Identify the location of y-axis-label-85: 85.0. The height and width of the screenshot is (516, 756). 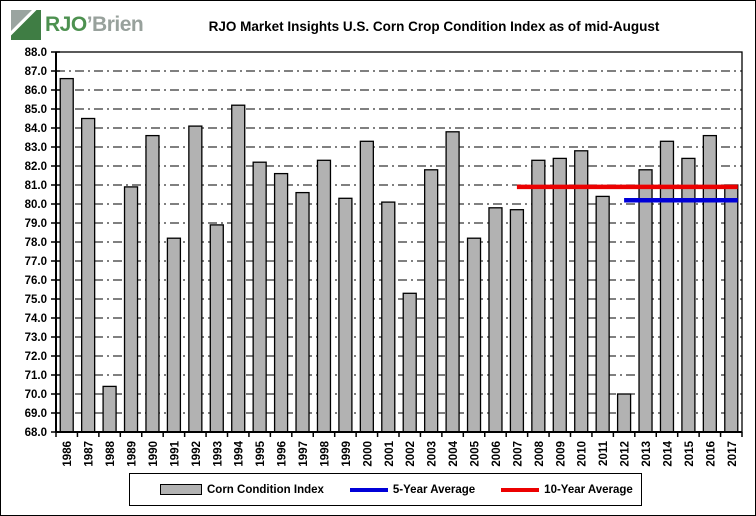
(36, 110).